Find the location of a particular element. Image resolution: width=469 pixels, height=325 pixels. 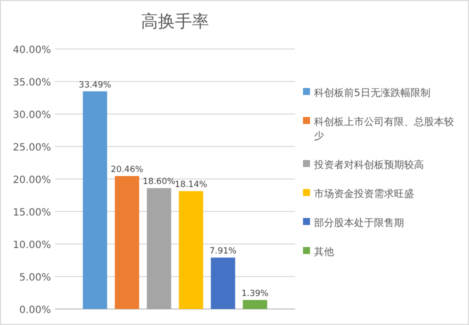

legend-label: 科创板上市公司有限、总股本较少 is located at coordinates (384, 129).